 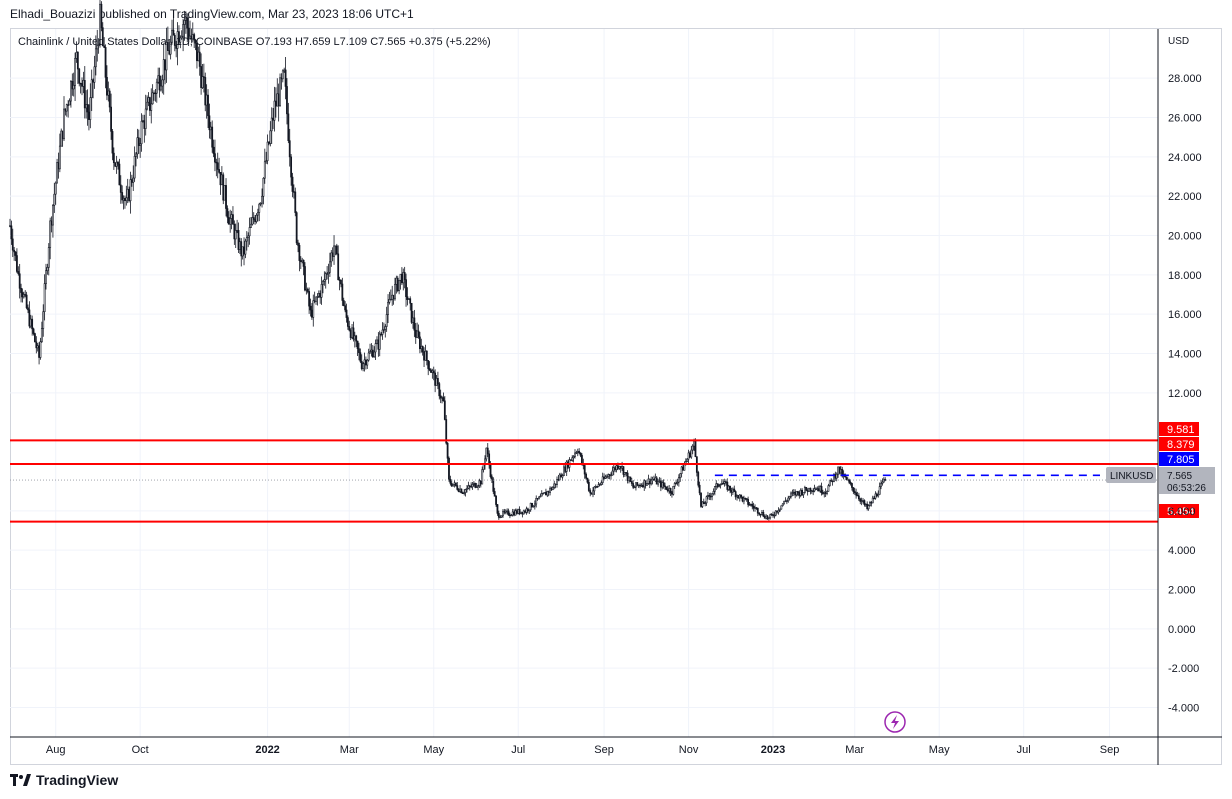 I want to click on y-tick-label: 6.000, so click(x=1182, y=512).